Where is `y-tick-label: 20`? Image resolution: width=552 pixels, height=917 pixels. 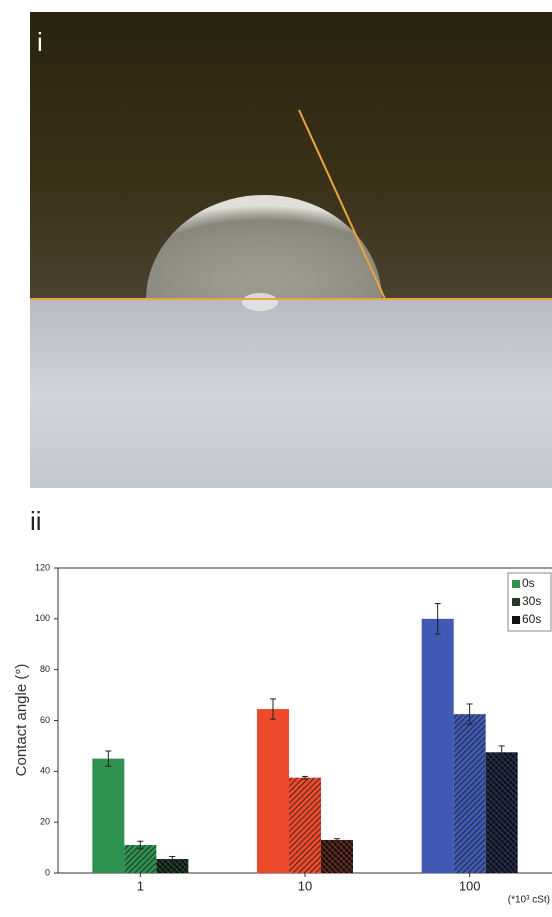
y-tick-label: 20 is located at coordinates (45, 822).